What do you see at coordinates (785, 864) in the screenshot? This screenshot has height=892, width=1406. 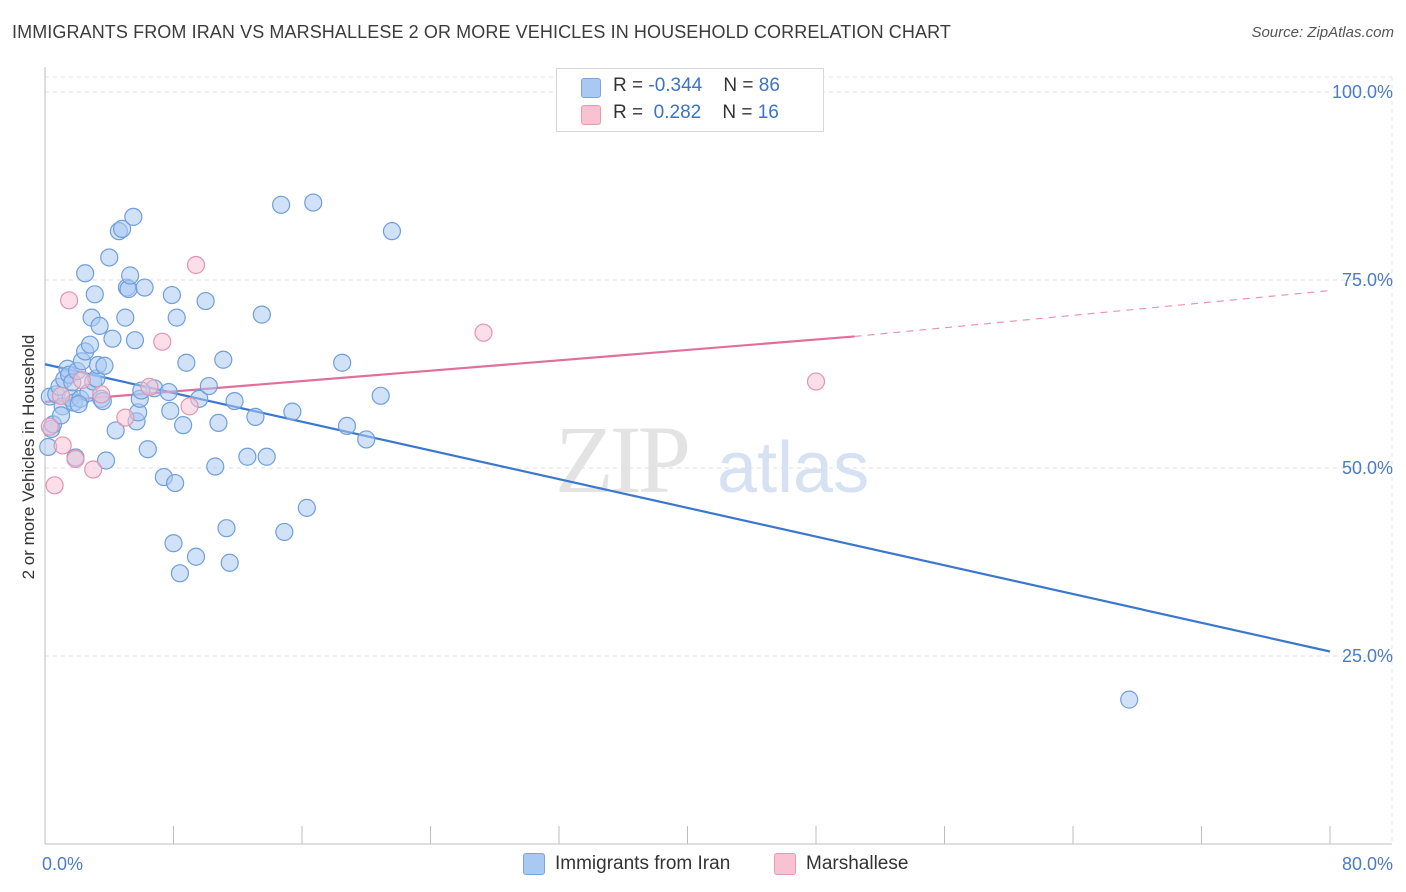 I see `bottom-legend-swatch-marshallese` at bounding box center [785, 864].